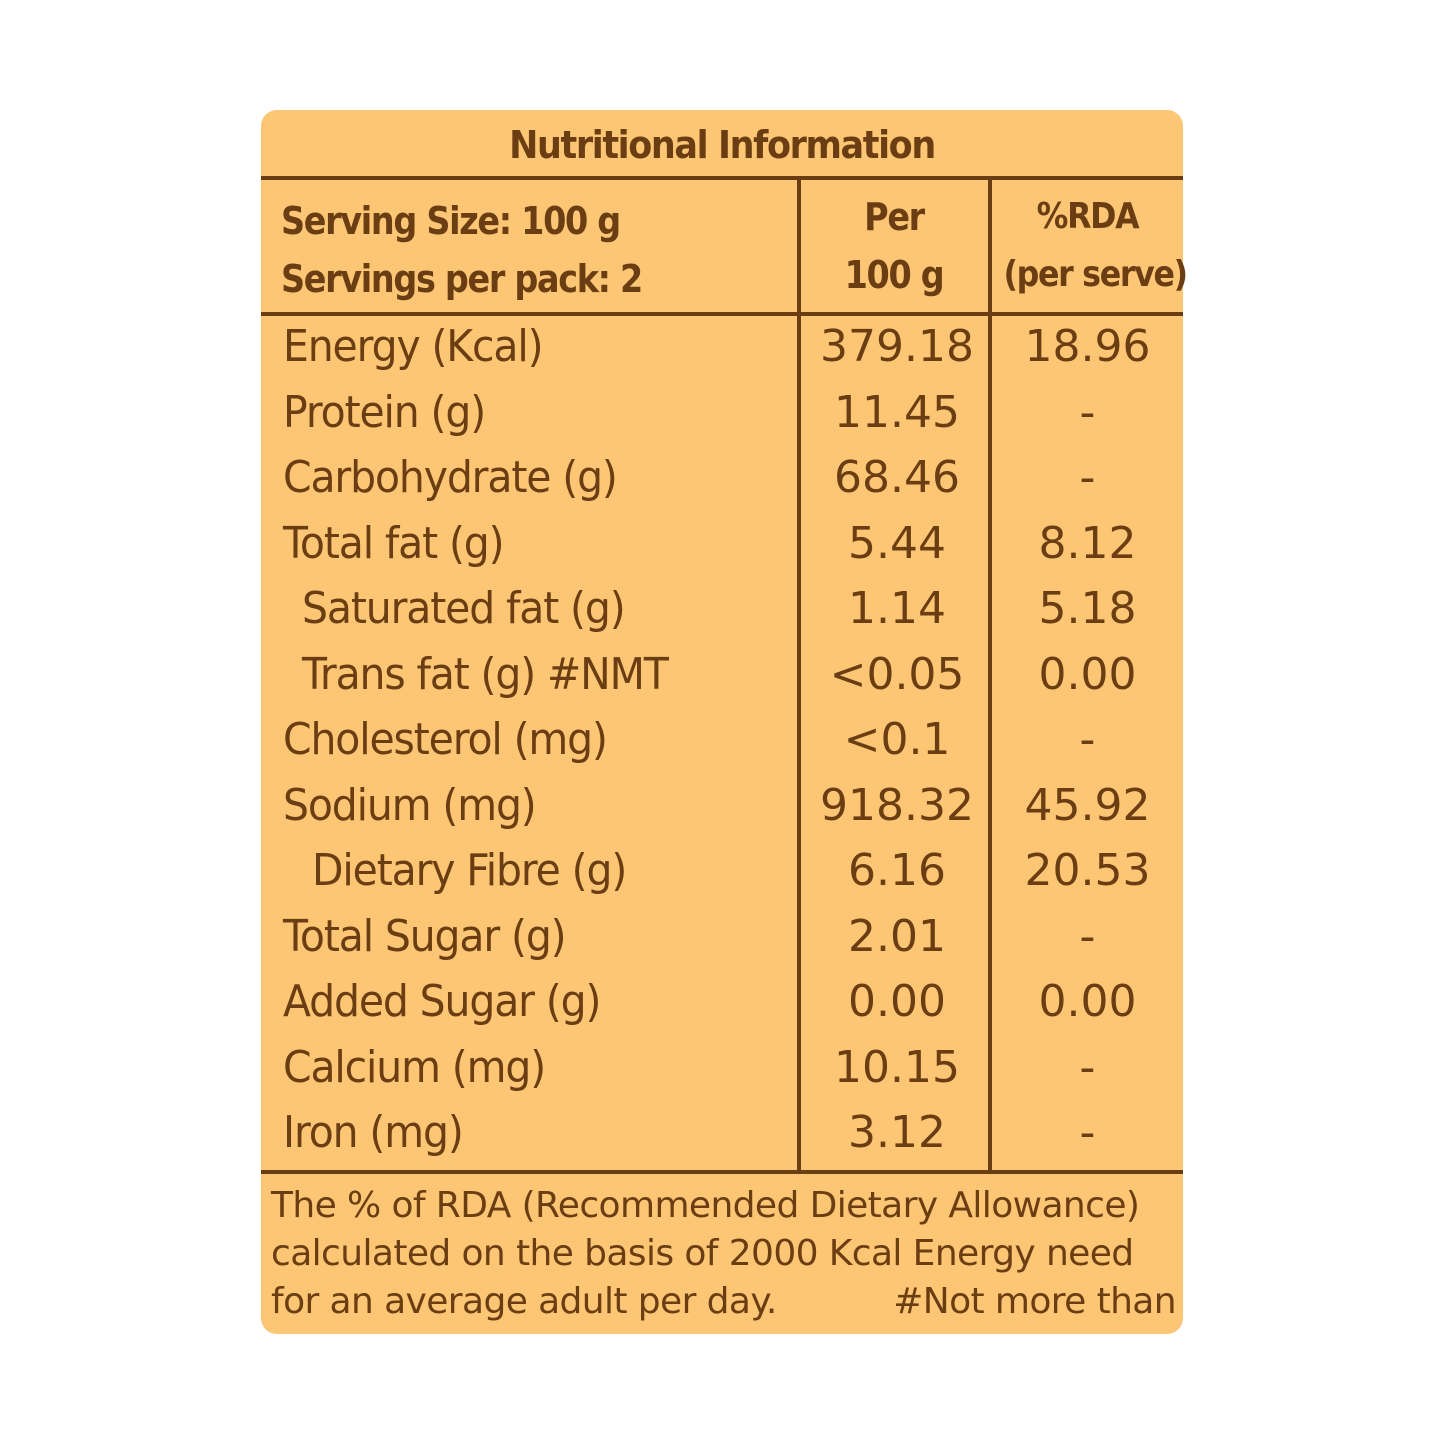 This screenshot has height=1445, width=1445. What do you see at coordinates (897, 1001) in the screenshot?
I see `per-100g-value: 0.00` at bounding box center [897, 1001].